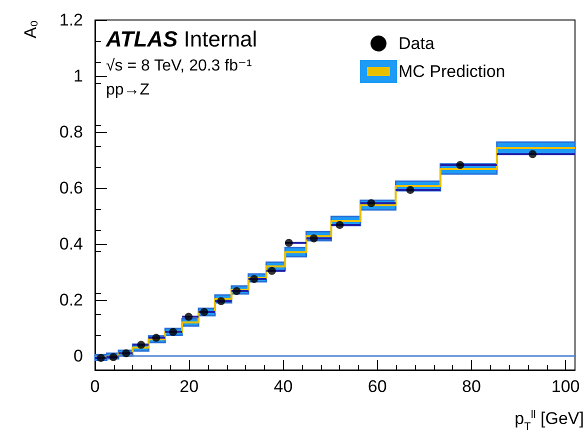 This screenshot has height=431, width=587. I want to click on legend-label: MC Prediction, so click(452, 71).